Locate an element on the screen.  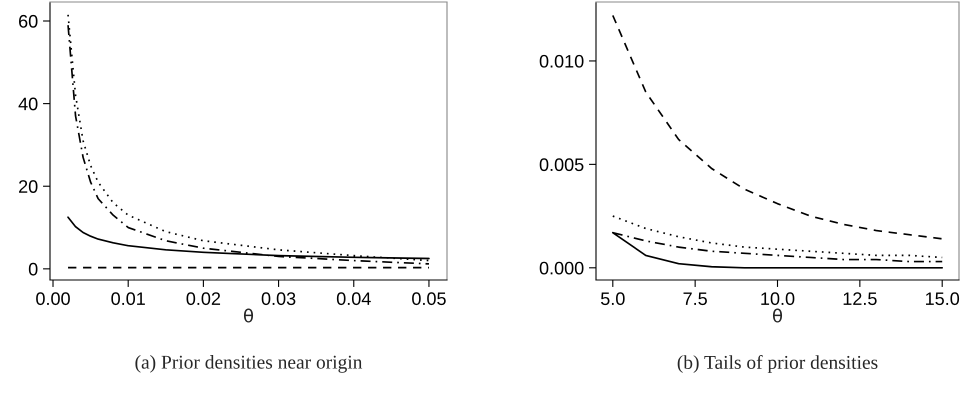
x-tick-label: 0.05 is located at coordinates (429, 299).